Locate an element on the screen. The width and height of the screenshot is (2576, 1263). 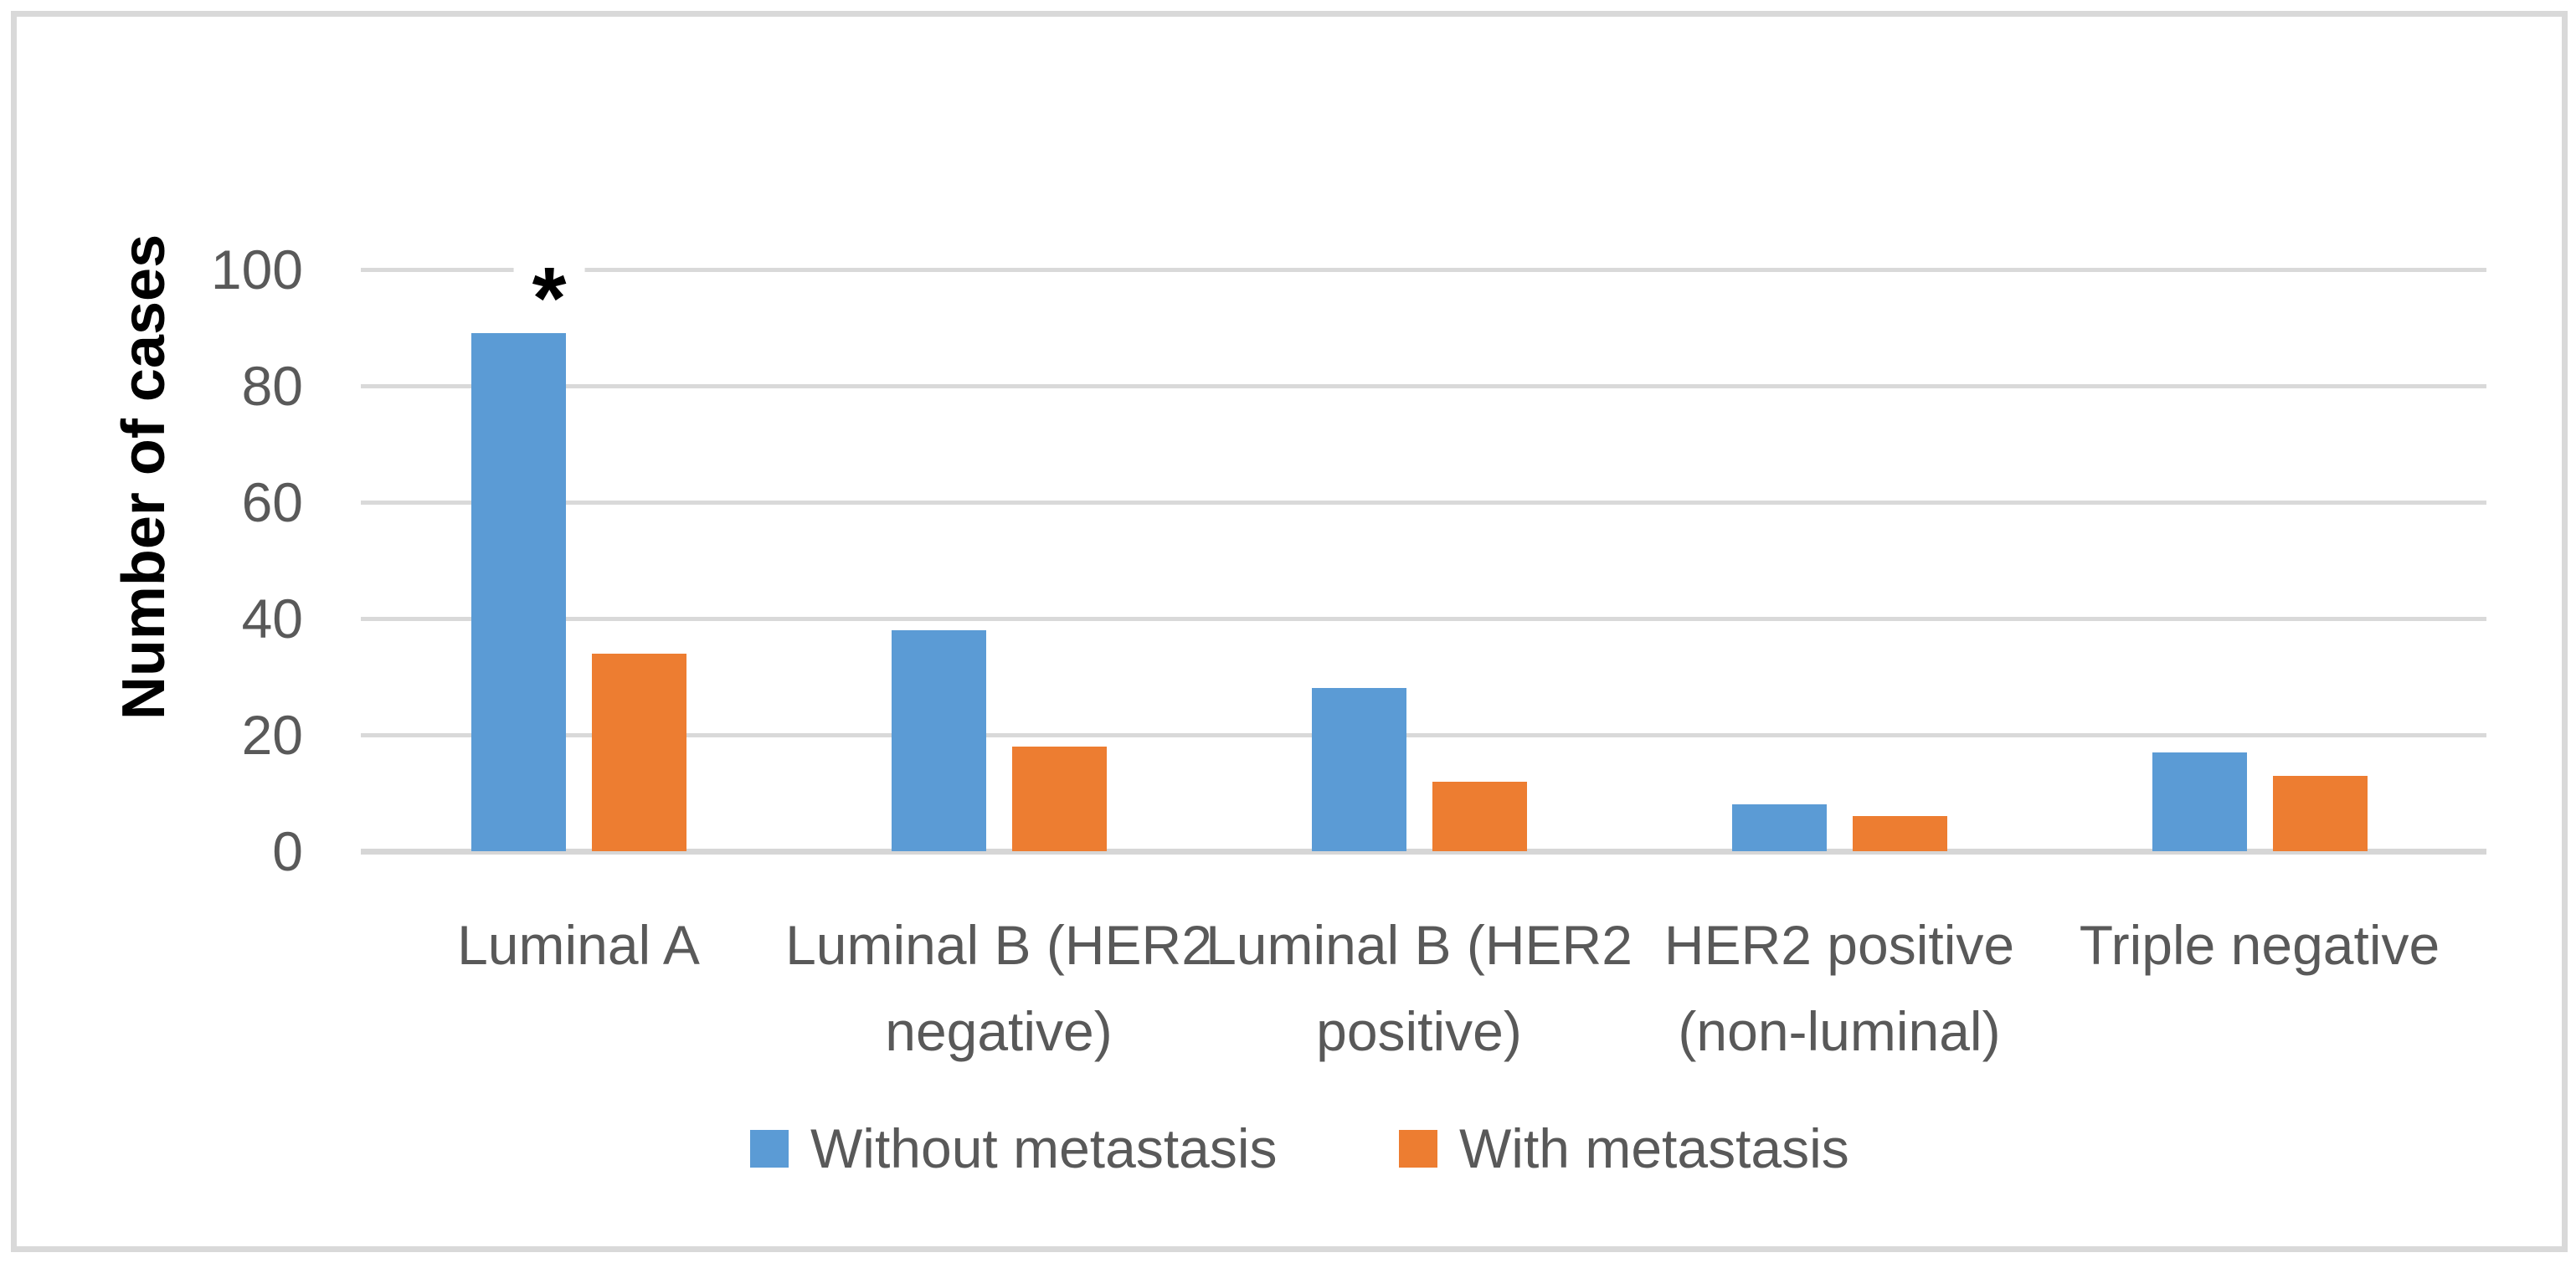
y-axis-tick-label: 80 is located at coordinates (272, 386).